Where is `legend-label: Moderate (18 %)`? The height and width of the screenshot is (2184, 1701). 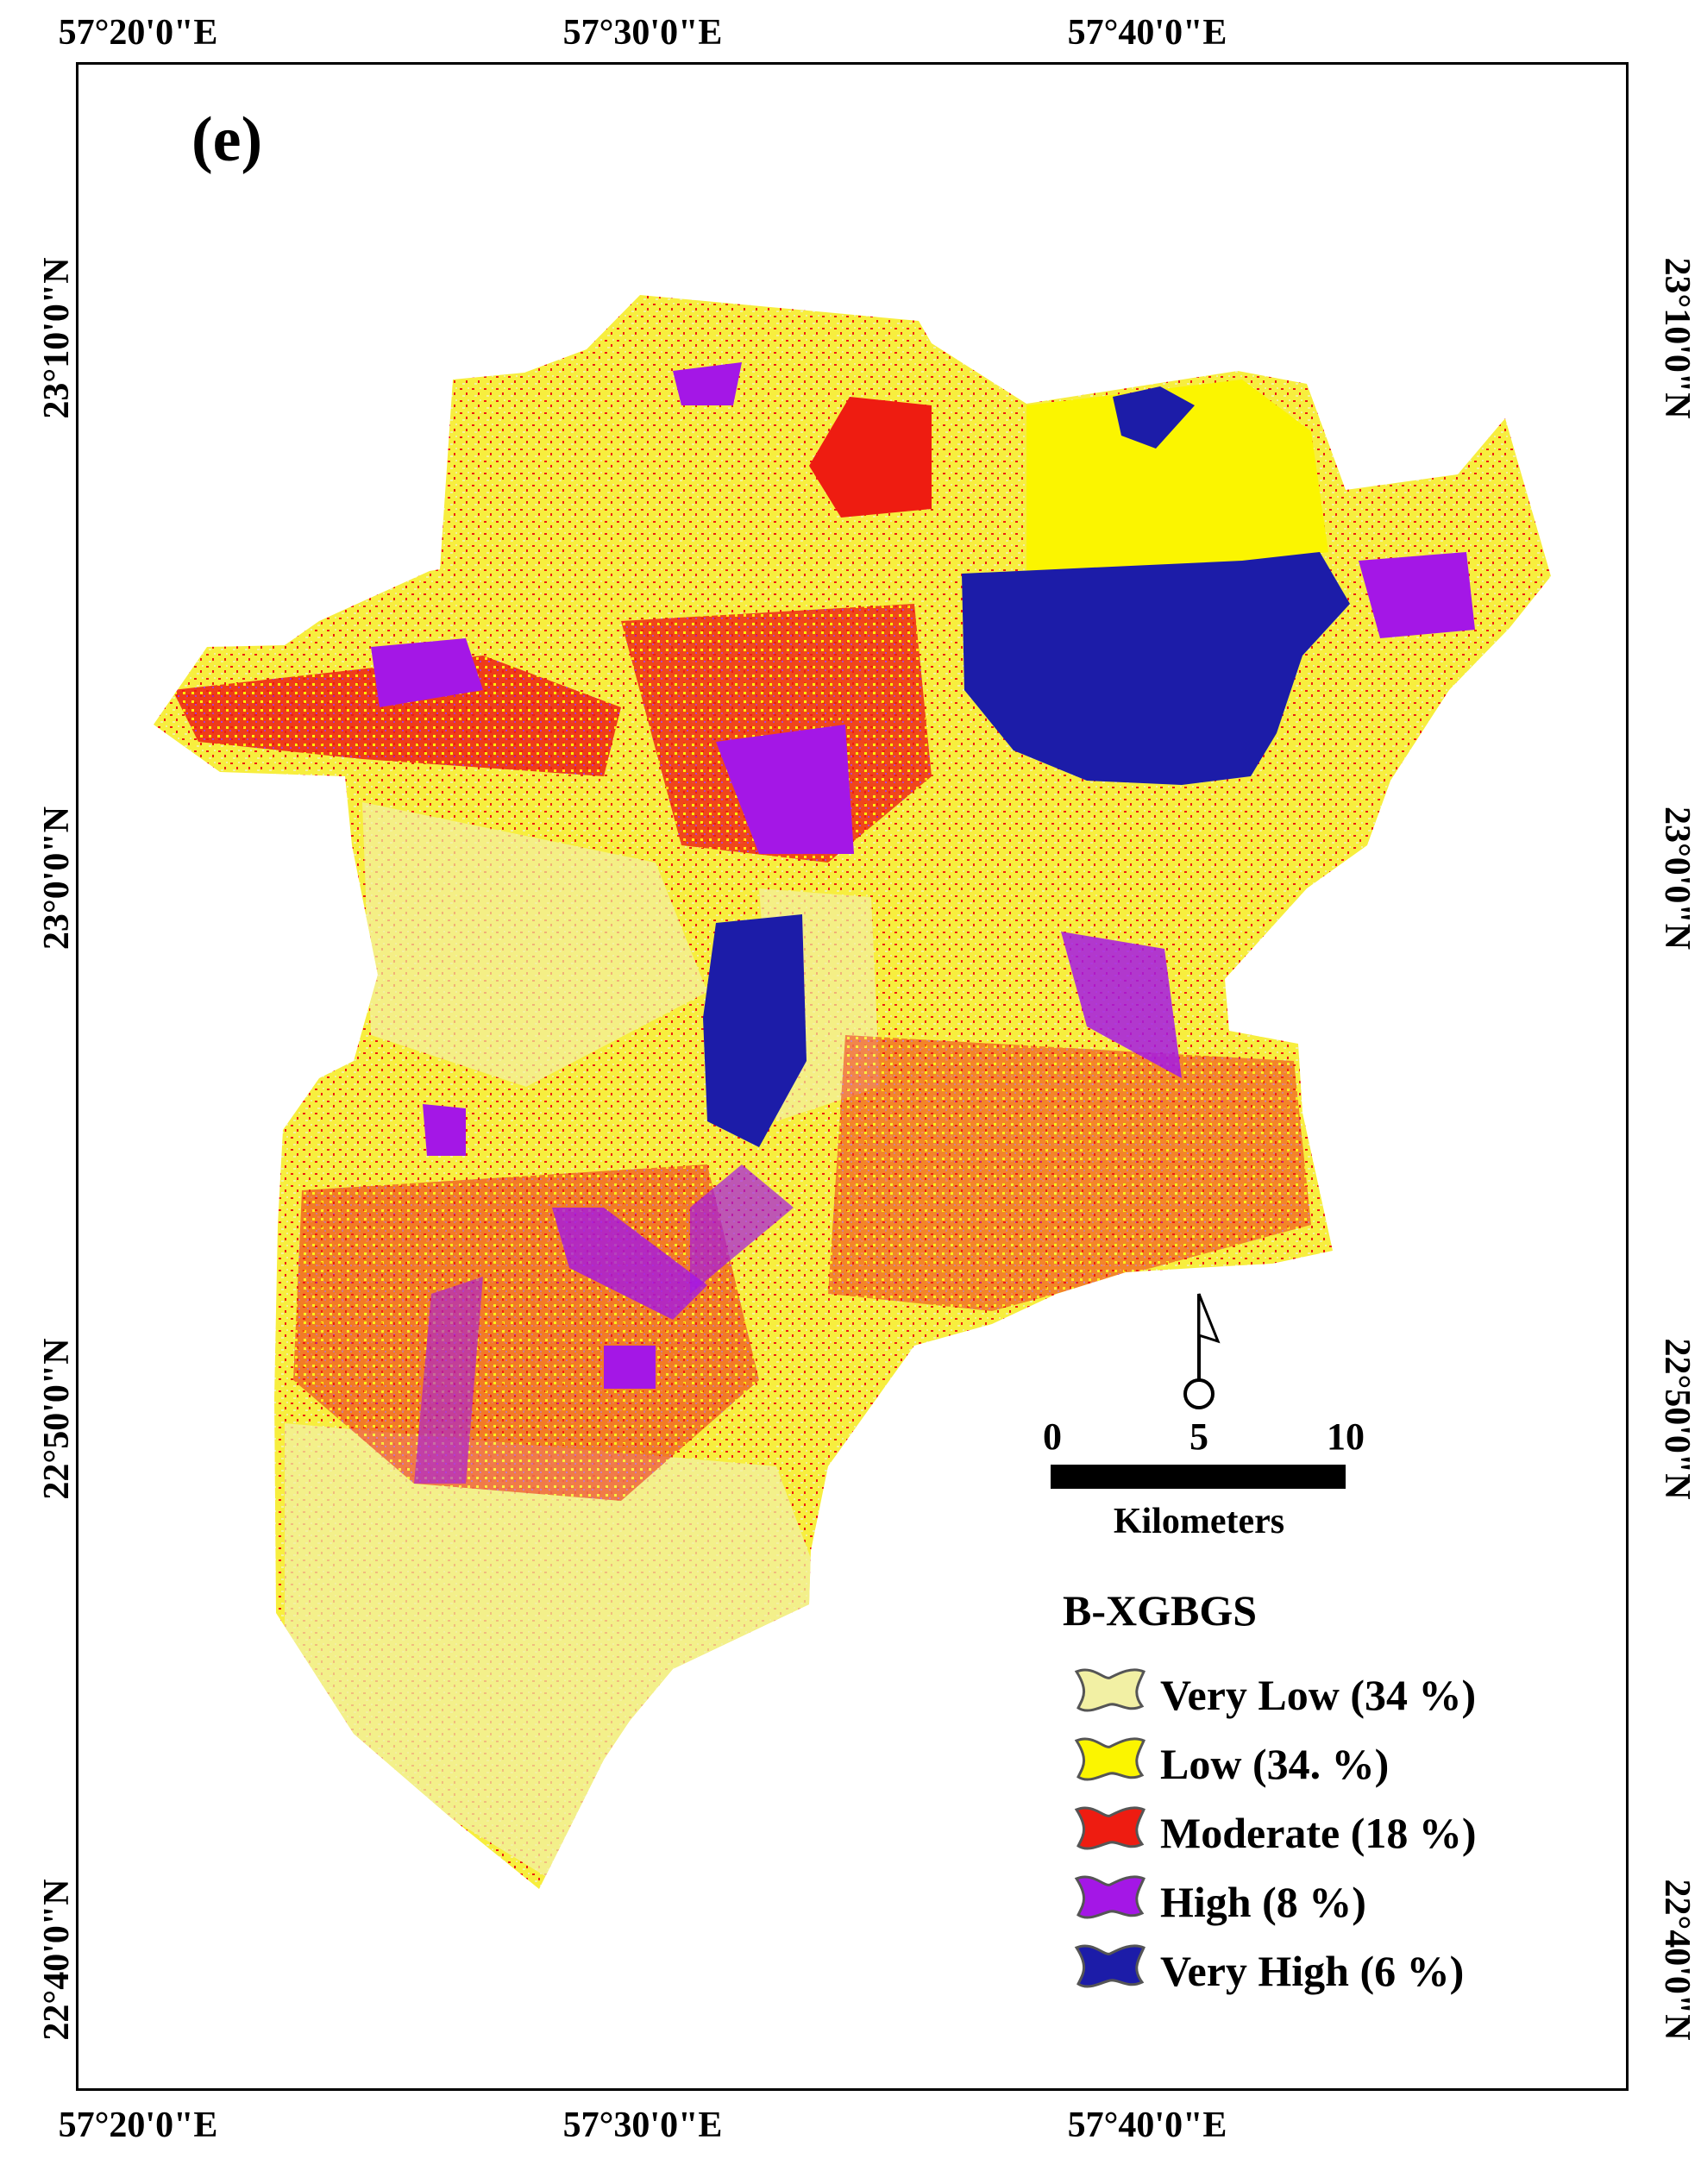
legend-label: Moderate (18 %) is located at coordinates (1318, 1833).